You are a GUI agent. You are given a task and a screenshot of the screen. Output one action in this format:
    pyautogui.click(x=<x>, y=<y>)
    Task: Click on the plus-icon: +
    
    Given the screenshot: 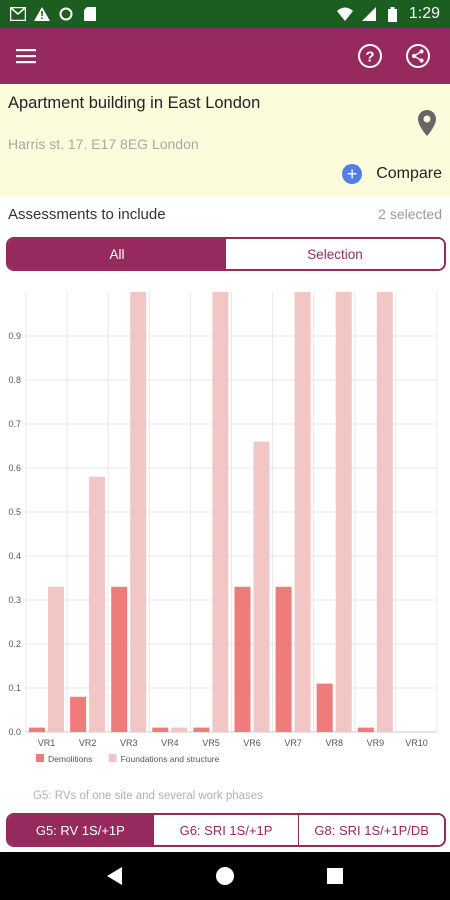 What is the action you would take?
    pyautogui.click(x=352, y=174)
    